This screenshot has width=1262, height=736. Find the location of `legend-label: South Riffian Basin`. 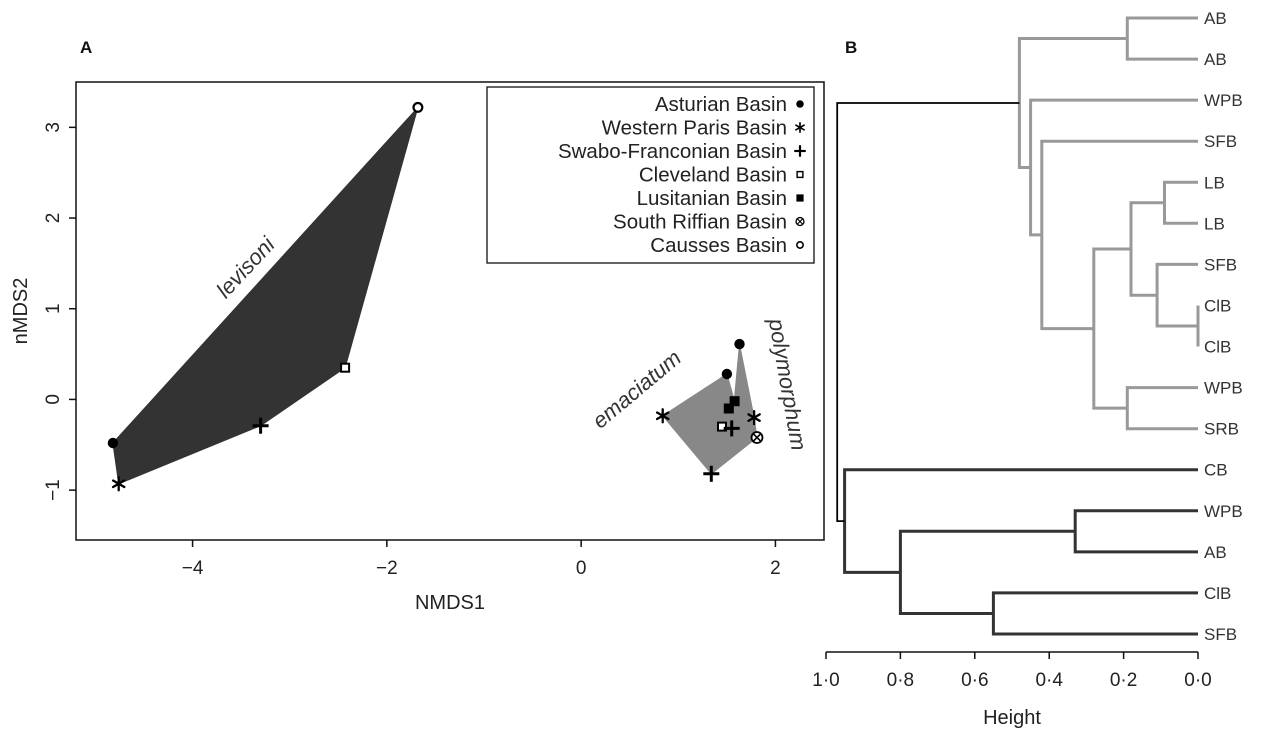

legend-label: South Riffian Basin is located at coordinates (700, 222).